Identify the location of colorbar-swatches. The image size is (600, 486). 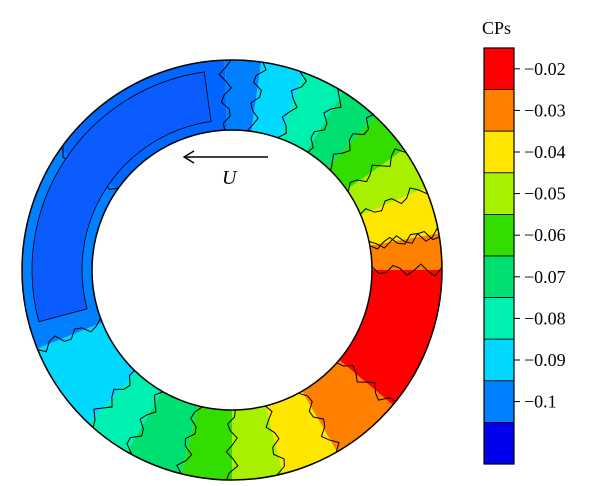
(499, 256).